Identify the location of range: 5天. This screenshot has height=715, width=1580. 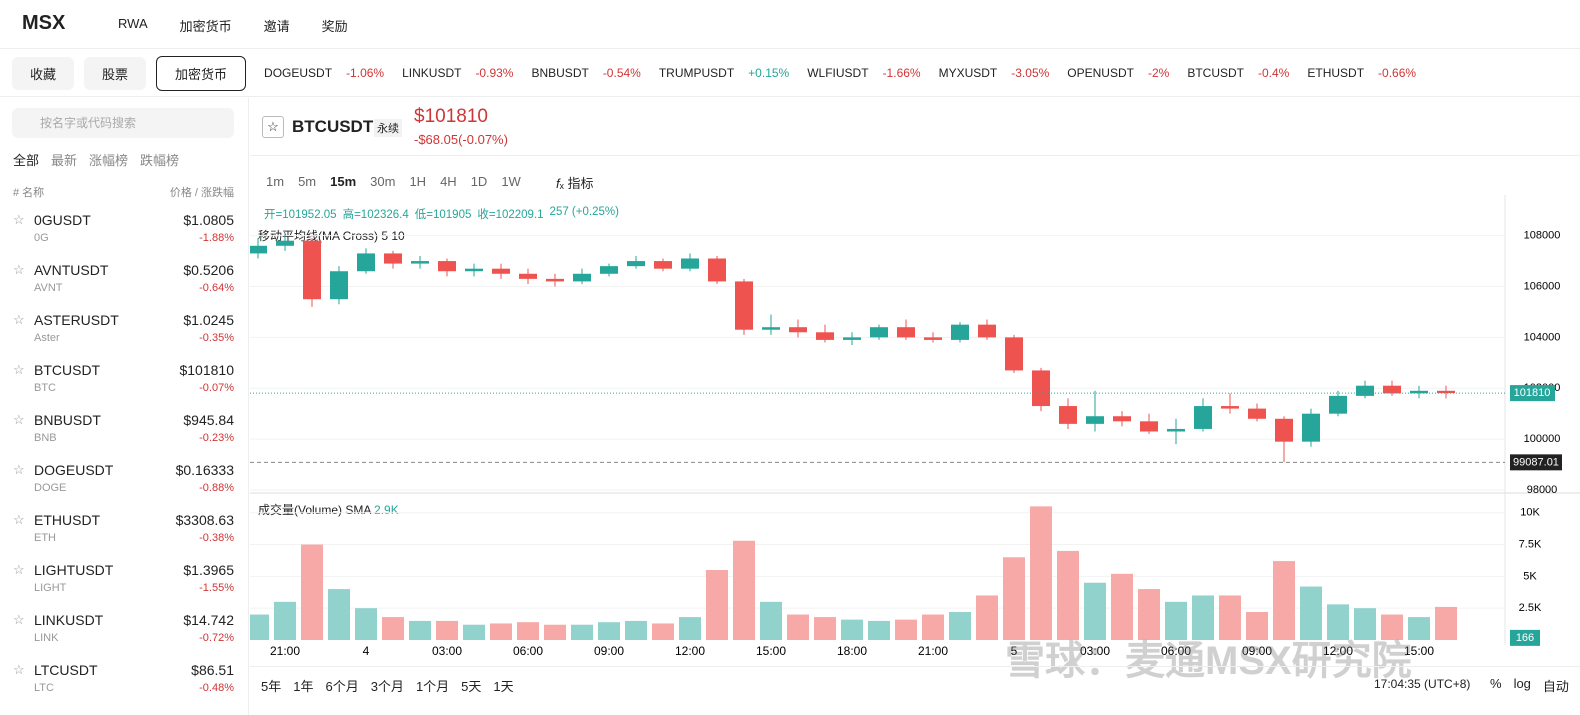
(471, 686).